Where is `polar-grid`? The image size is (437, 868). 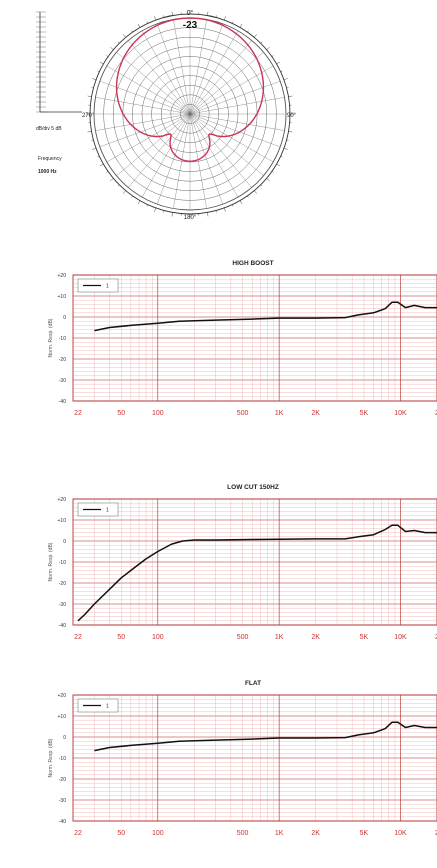
polar-grid is located at coordinates (190, 114).